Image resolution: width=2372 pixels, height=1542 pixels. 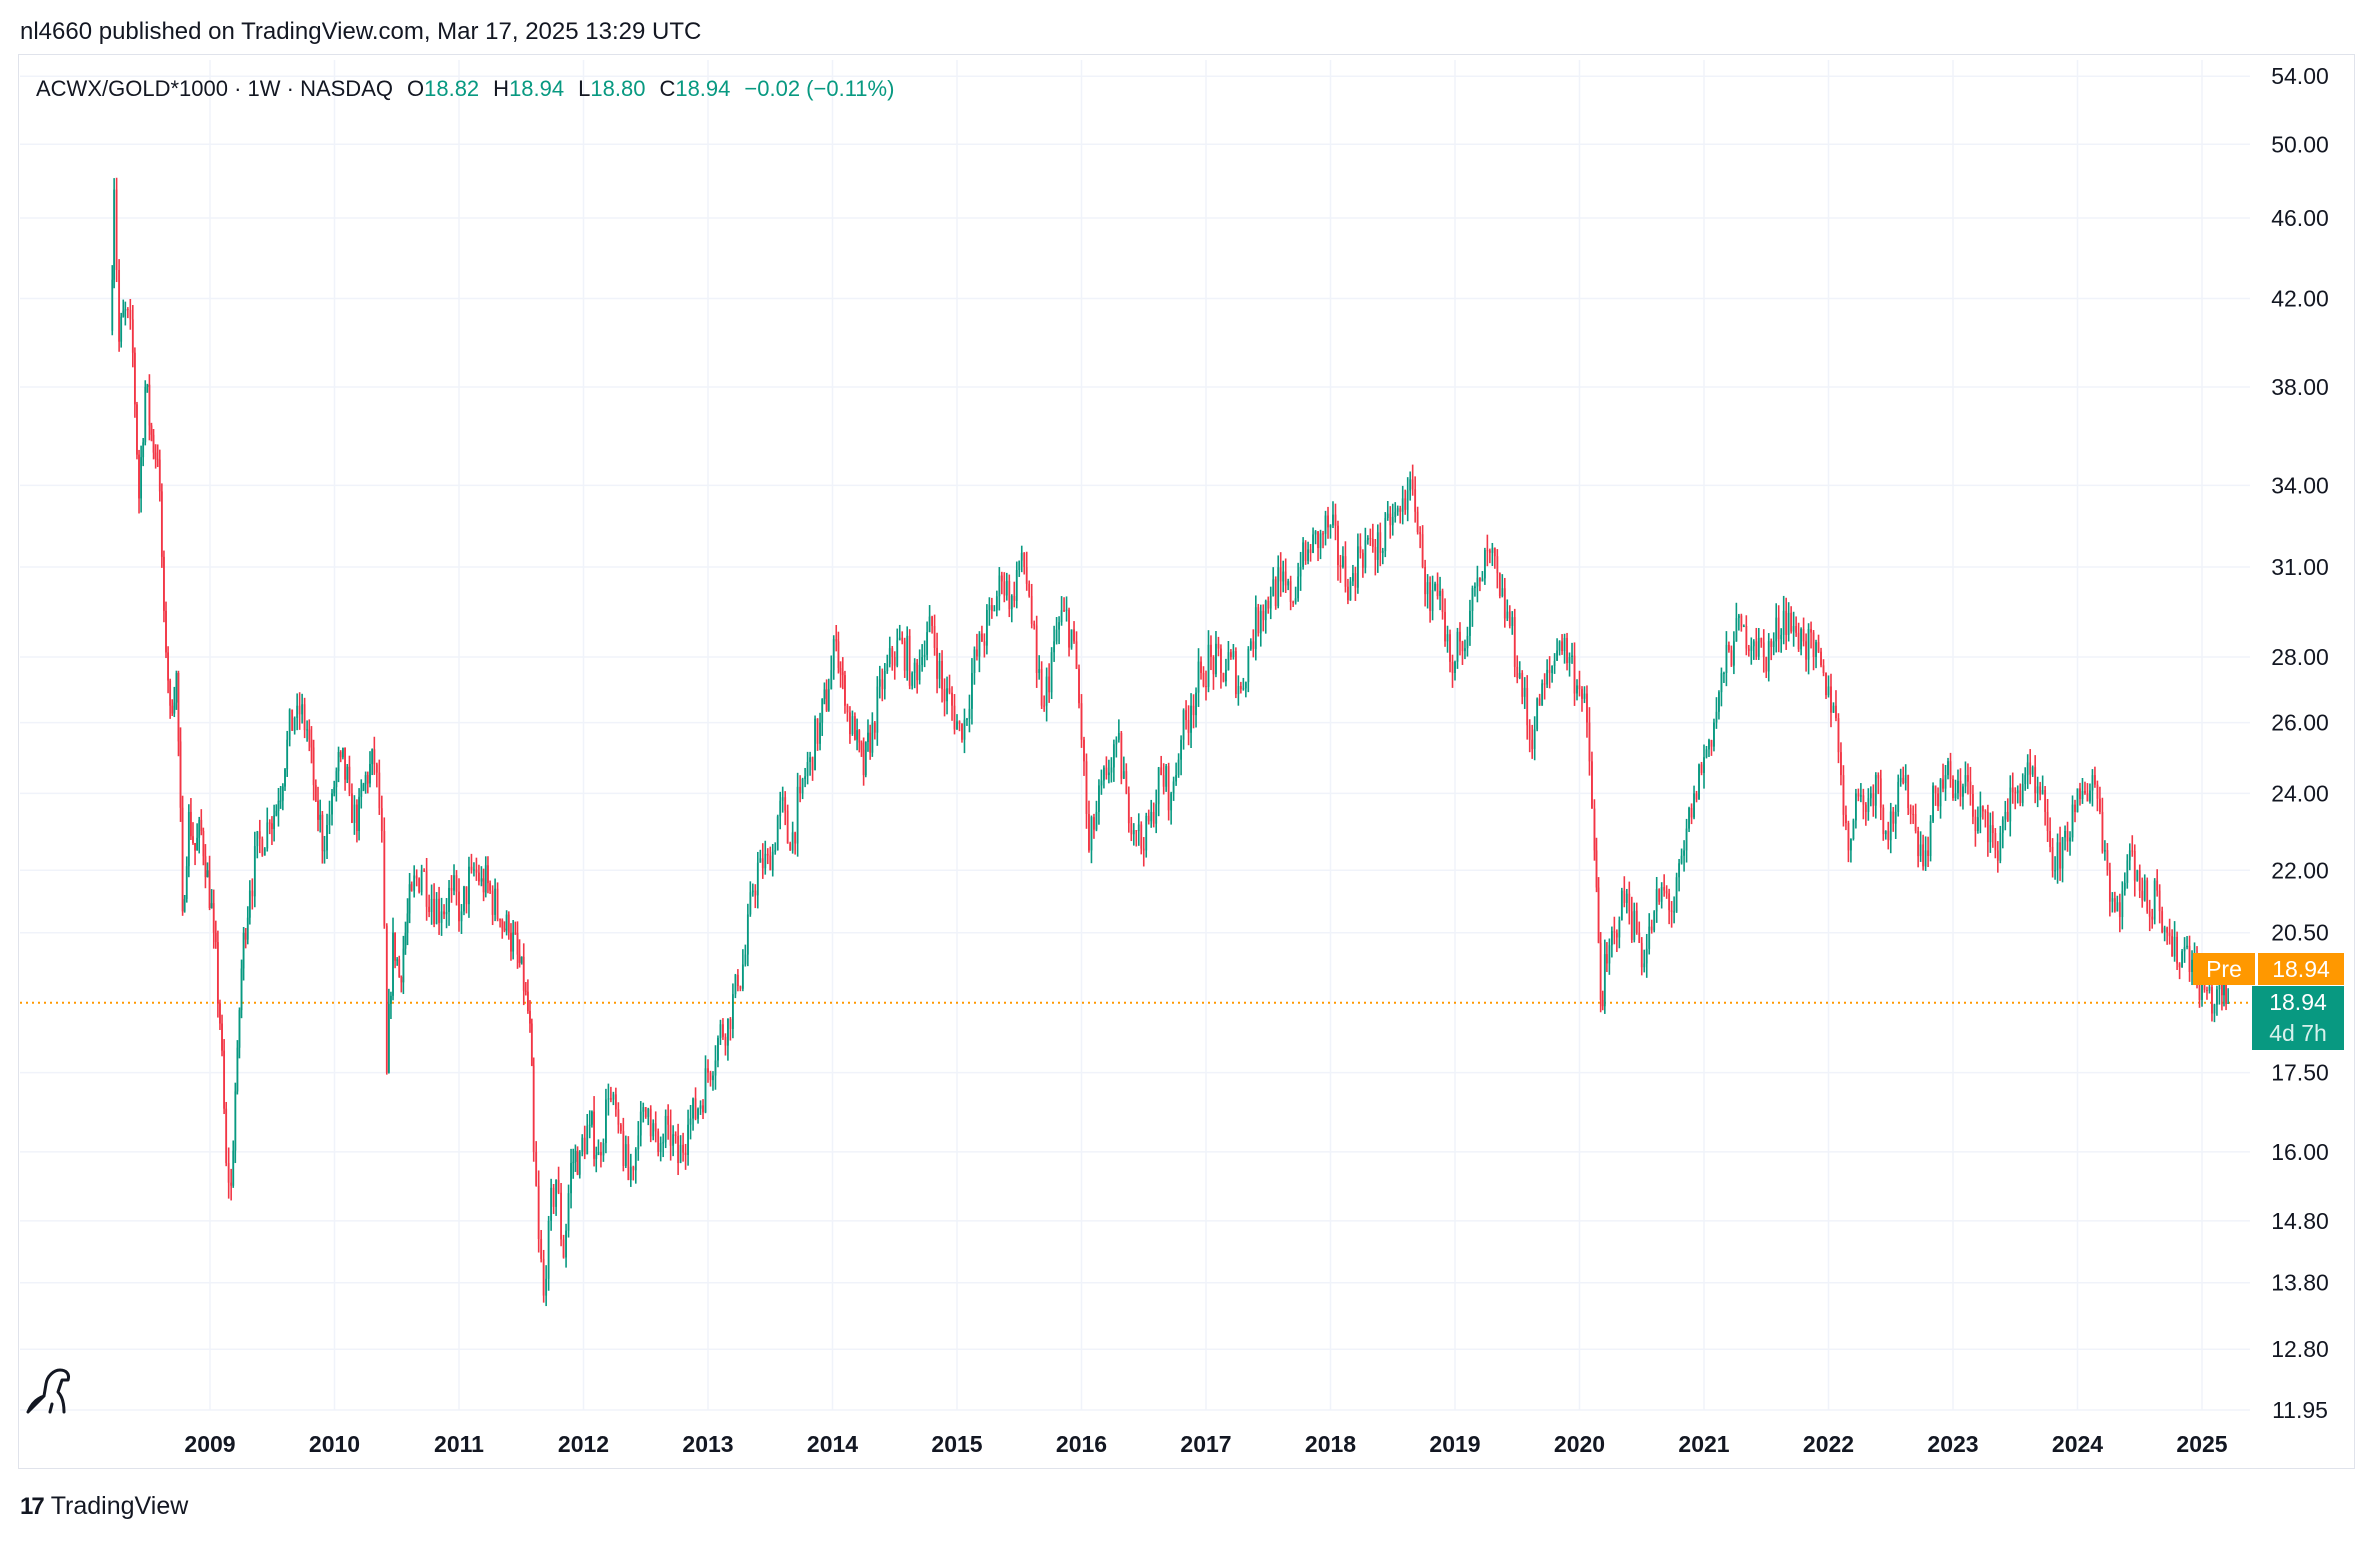 I want to click on x-tick-label: 2019, so click(x=1454, y=1444).